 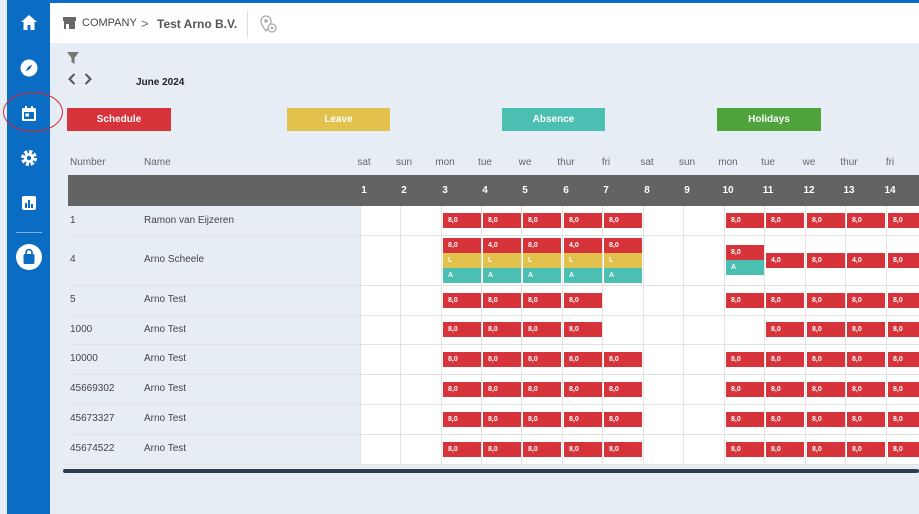 I want to click on bar-chart-icon, so click(x=28, y=203).